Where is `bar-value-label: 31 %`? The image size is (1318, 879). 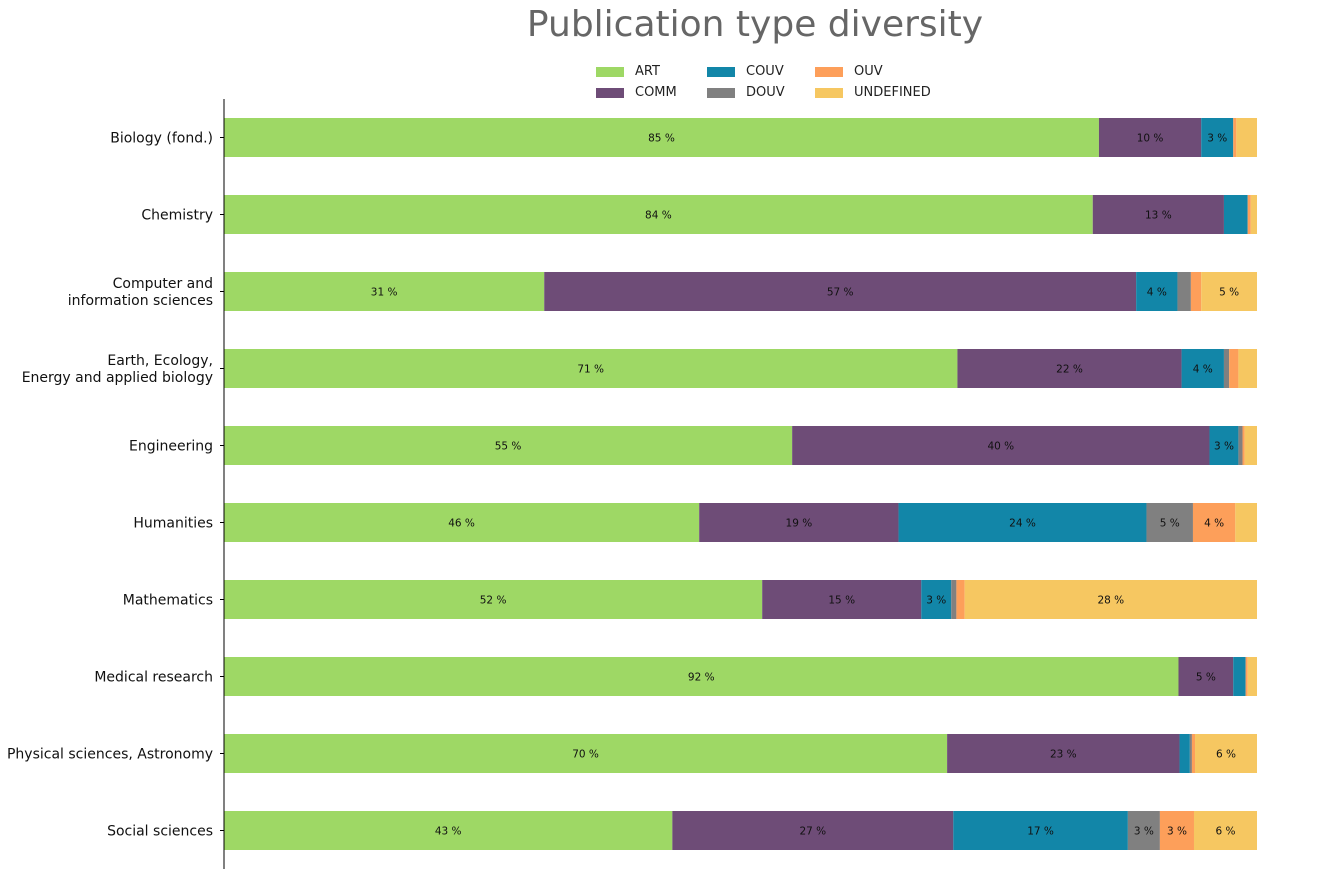 bar-value-label: 31 % is located at coordinates (384, 293).